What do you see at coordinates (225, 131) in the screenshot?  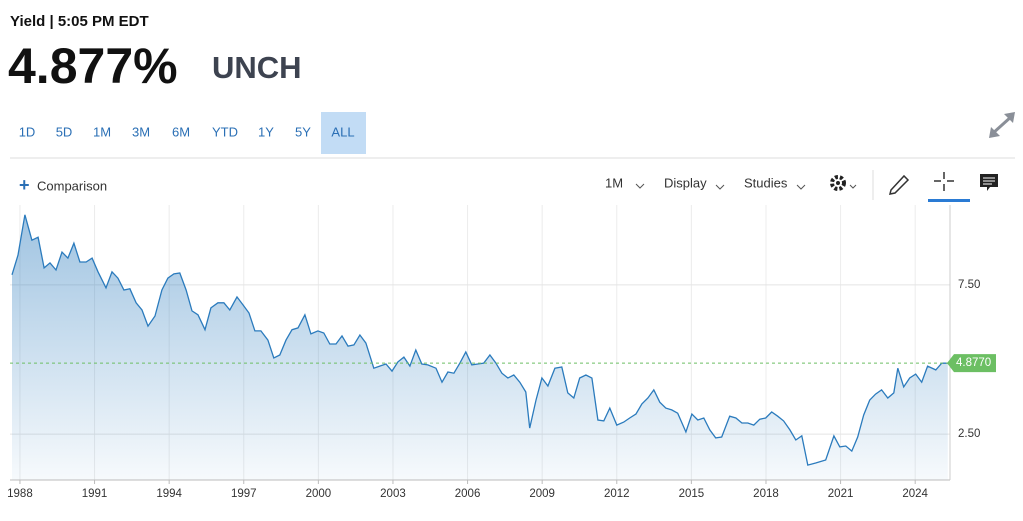 I see `range-button: YTD` at bounding box center [225, 131].